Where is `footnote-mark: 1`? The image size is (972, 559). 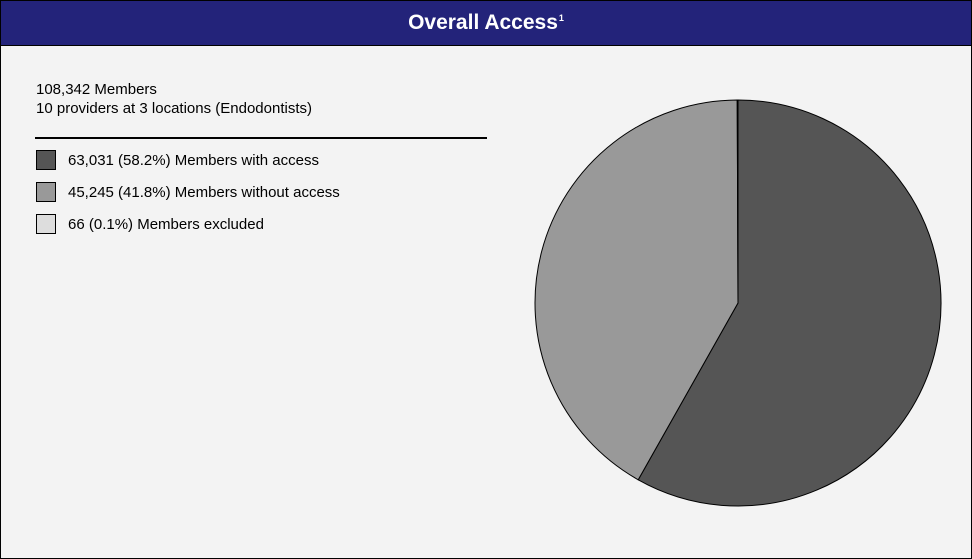 footnote-mark: 1 is located at coordinates (561, 18).